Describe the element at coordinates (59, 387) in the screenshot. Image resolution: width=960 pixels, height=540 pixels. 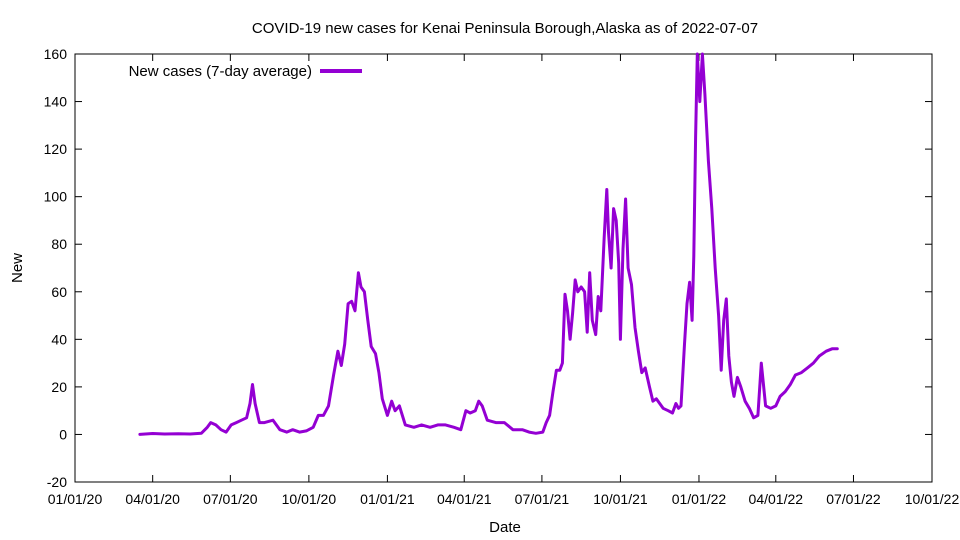
I see `y-tick-label: 20` at that location.